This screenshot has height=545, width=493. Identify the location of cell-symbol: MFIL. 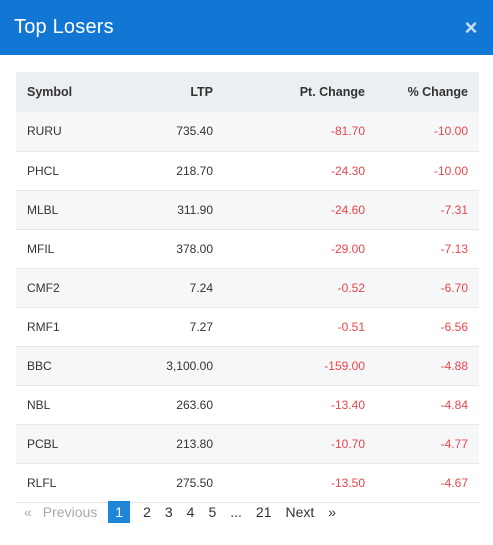
(41, 248).